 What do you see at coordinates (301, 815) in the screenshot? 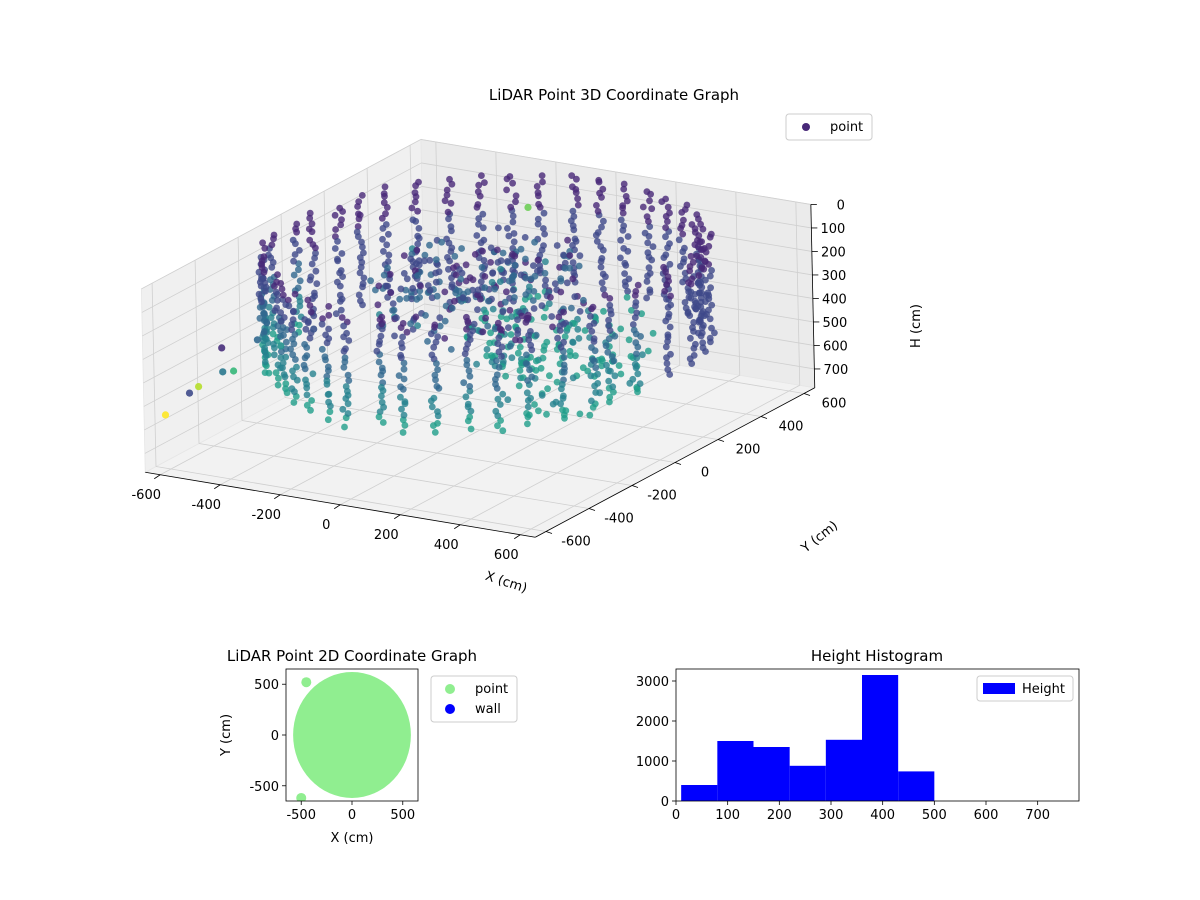
I see `x-tick-label: -500` at bounding box center [301, 815].